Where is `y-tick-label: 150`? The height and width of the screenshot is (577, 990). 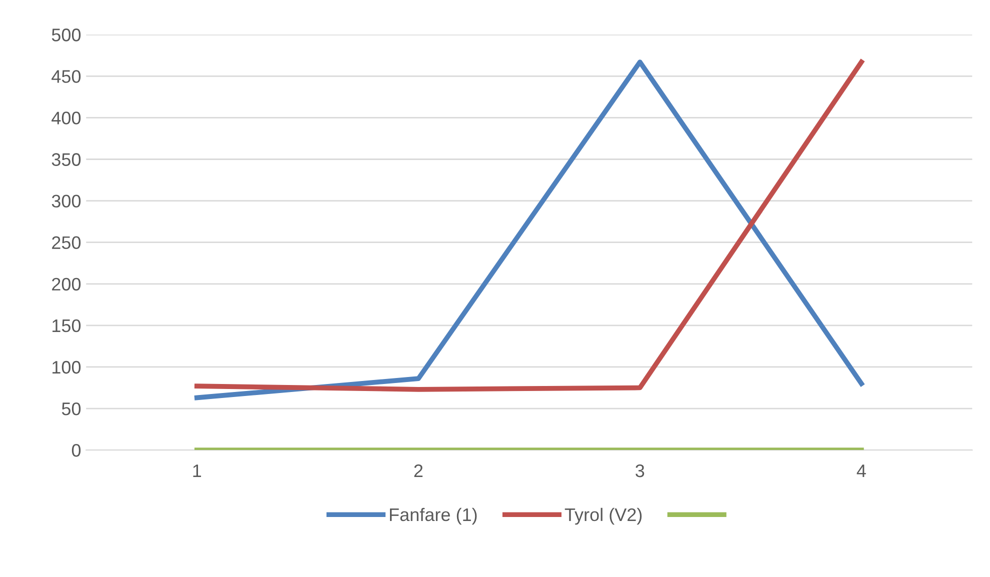
y-tick-label: 150 is located at coordinates (66, 325).